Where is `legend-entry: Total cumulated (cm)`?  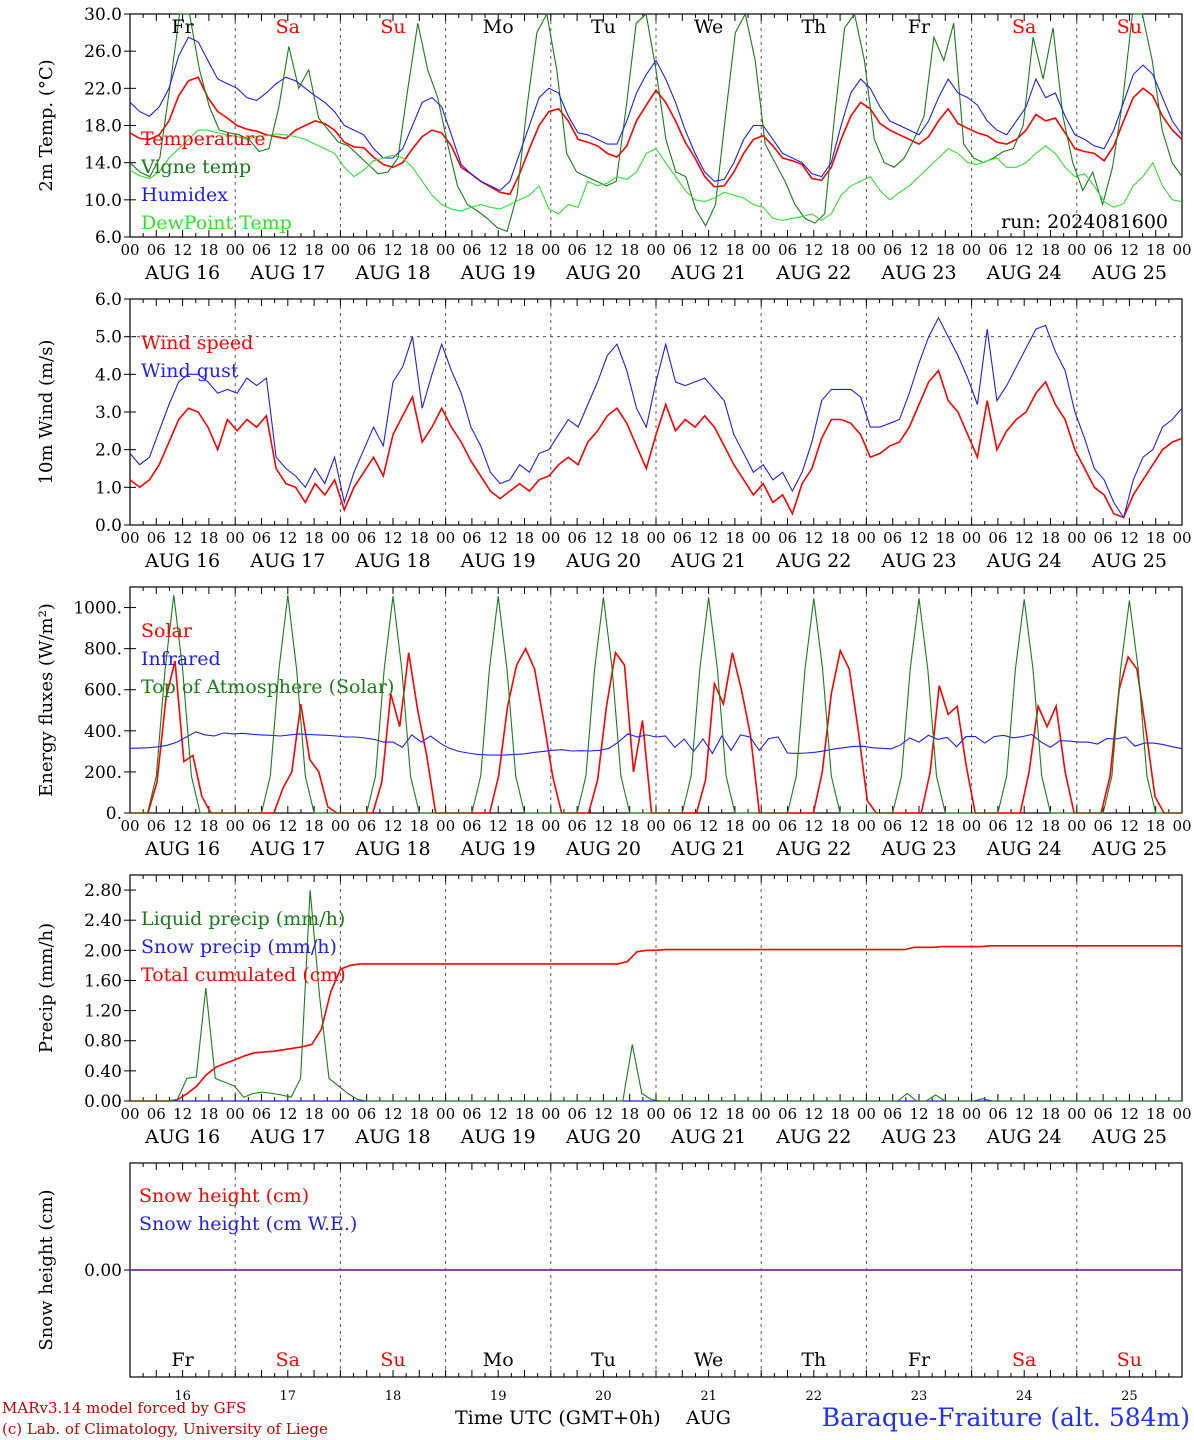 legend-entry: Total cumulated (cm) is located at coordinates (243, 975).